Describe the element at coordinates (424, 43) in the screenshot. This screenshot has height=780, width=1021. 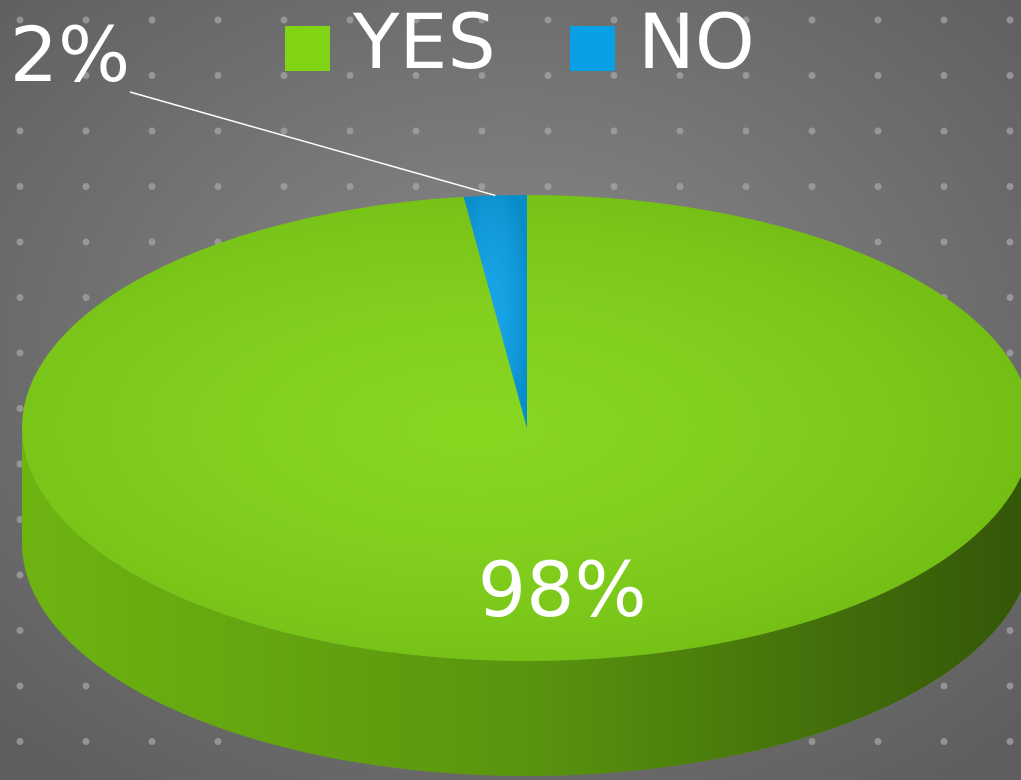
I see `legend-label: YES` at that location.